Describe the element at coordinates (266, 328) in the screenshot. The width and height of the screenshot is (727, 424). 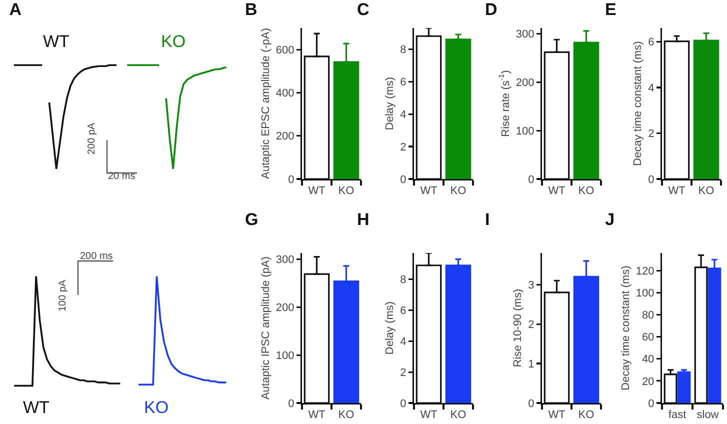
I see `y-axis-title: Autaptic IPSC amplitude (pA)` at that location.